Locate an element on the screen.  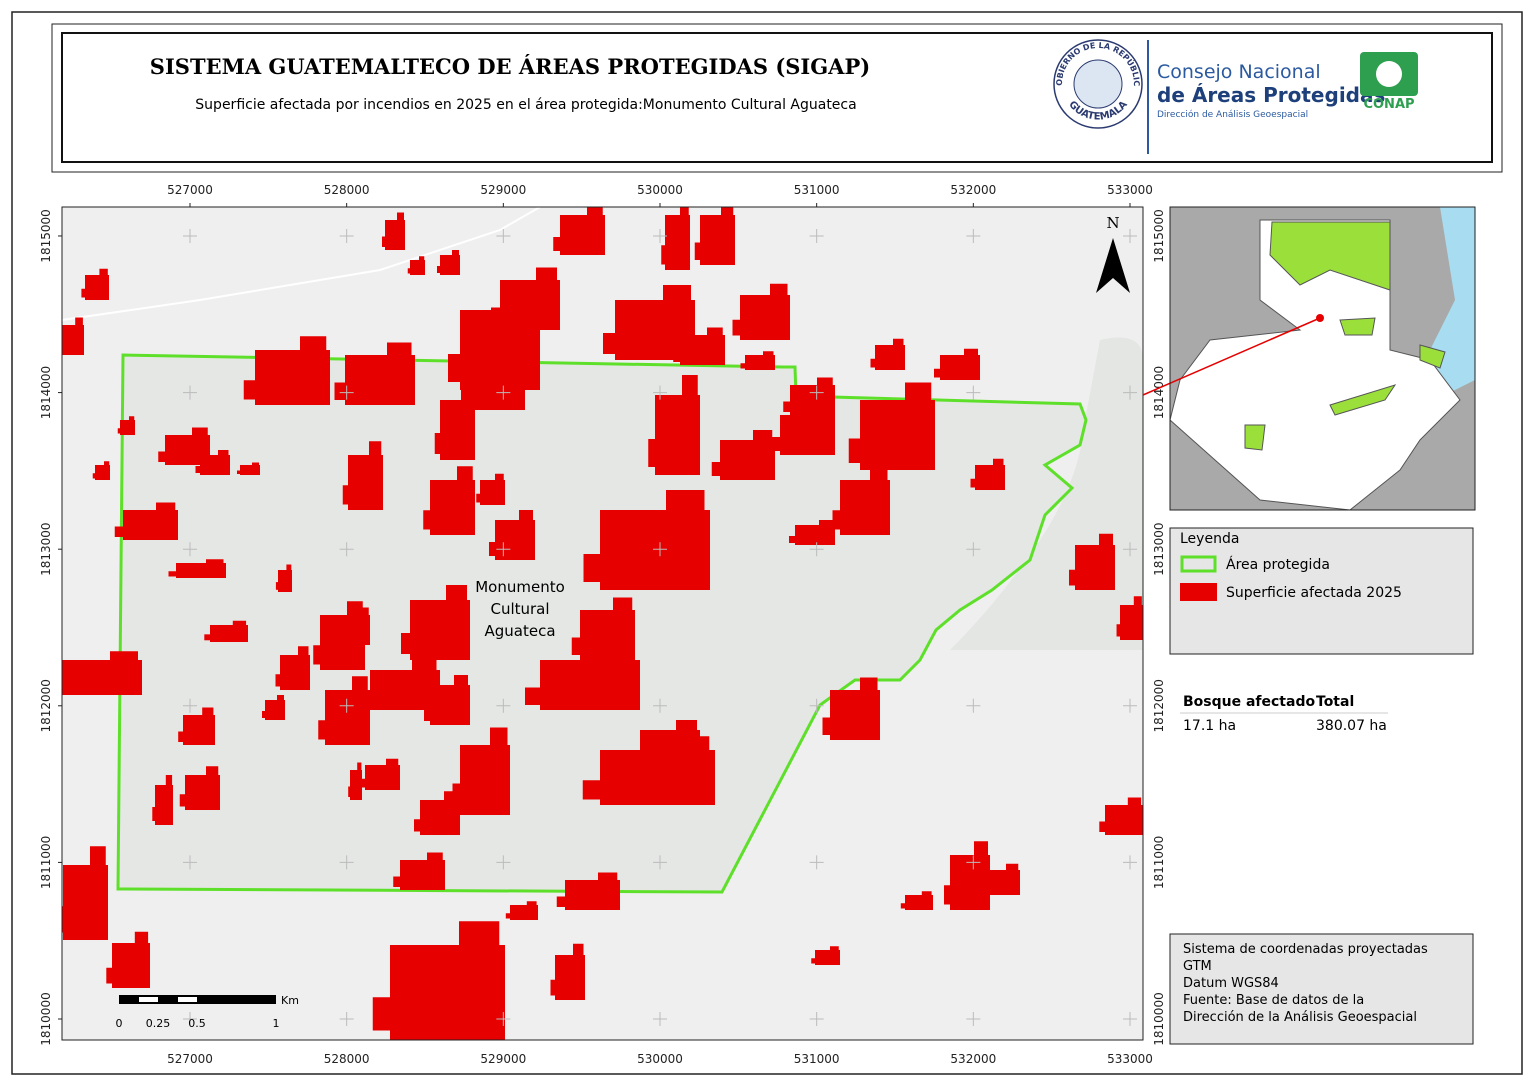
y-tick-label: 1811000 is located at coordinates (46, 862).